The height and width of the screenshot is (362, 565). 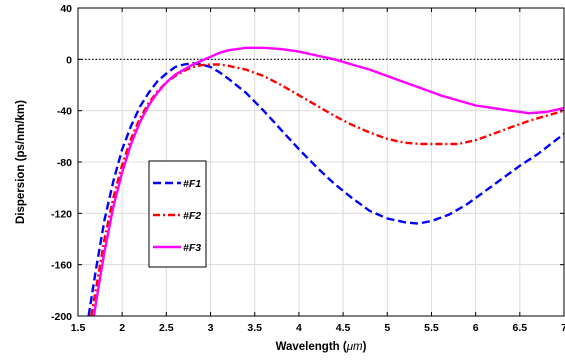 What do you see at coordinates (192, 216) in the screenshot?
I see `legend-label: #F2` at bounding box center [192, 216].